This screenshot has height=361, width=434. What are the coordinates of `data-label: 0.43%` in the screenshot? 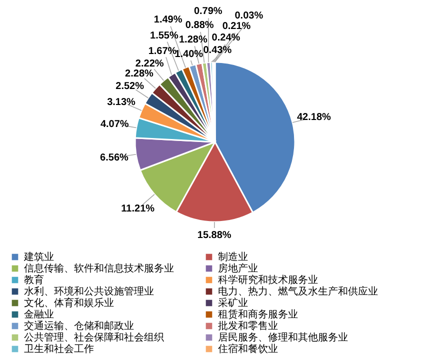 It's located at (217, 50).